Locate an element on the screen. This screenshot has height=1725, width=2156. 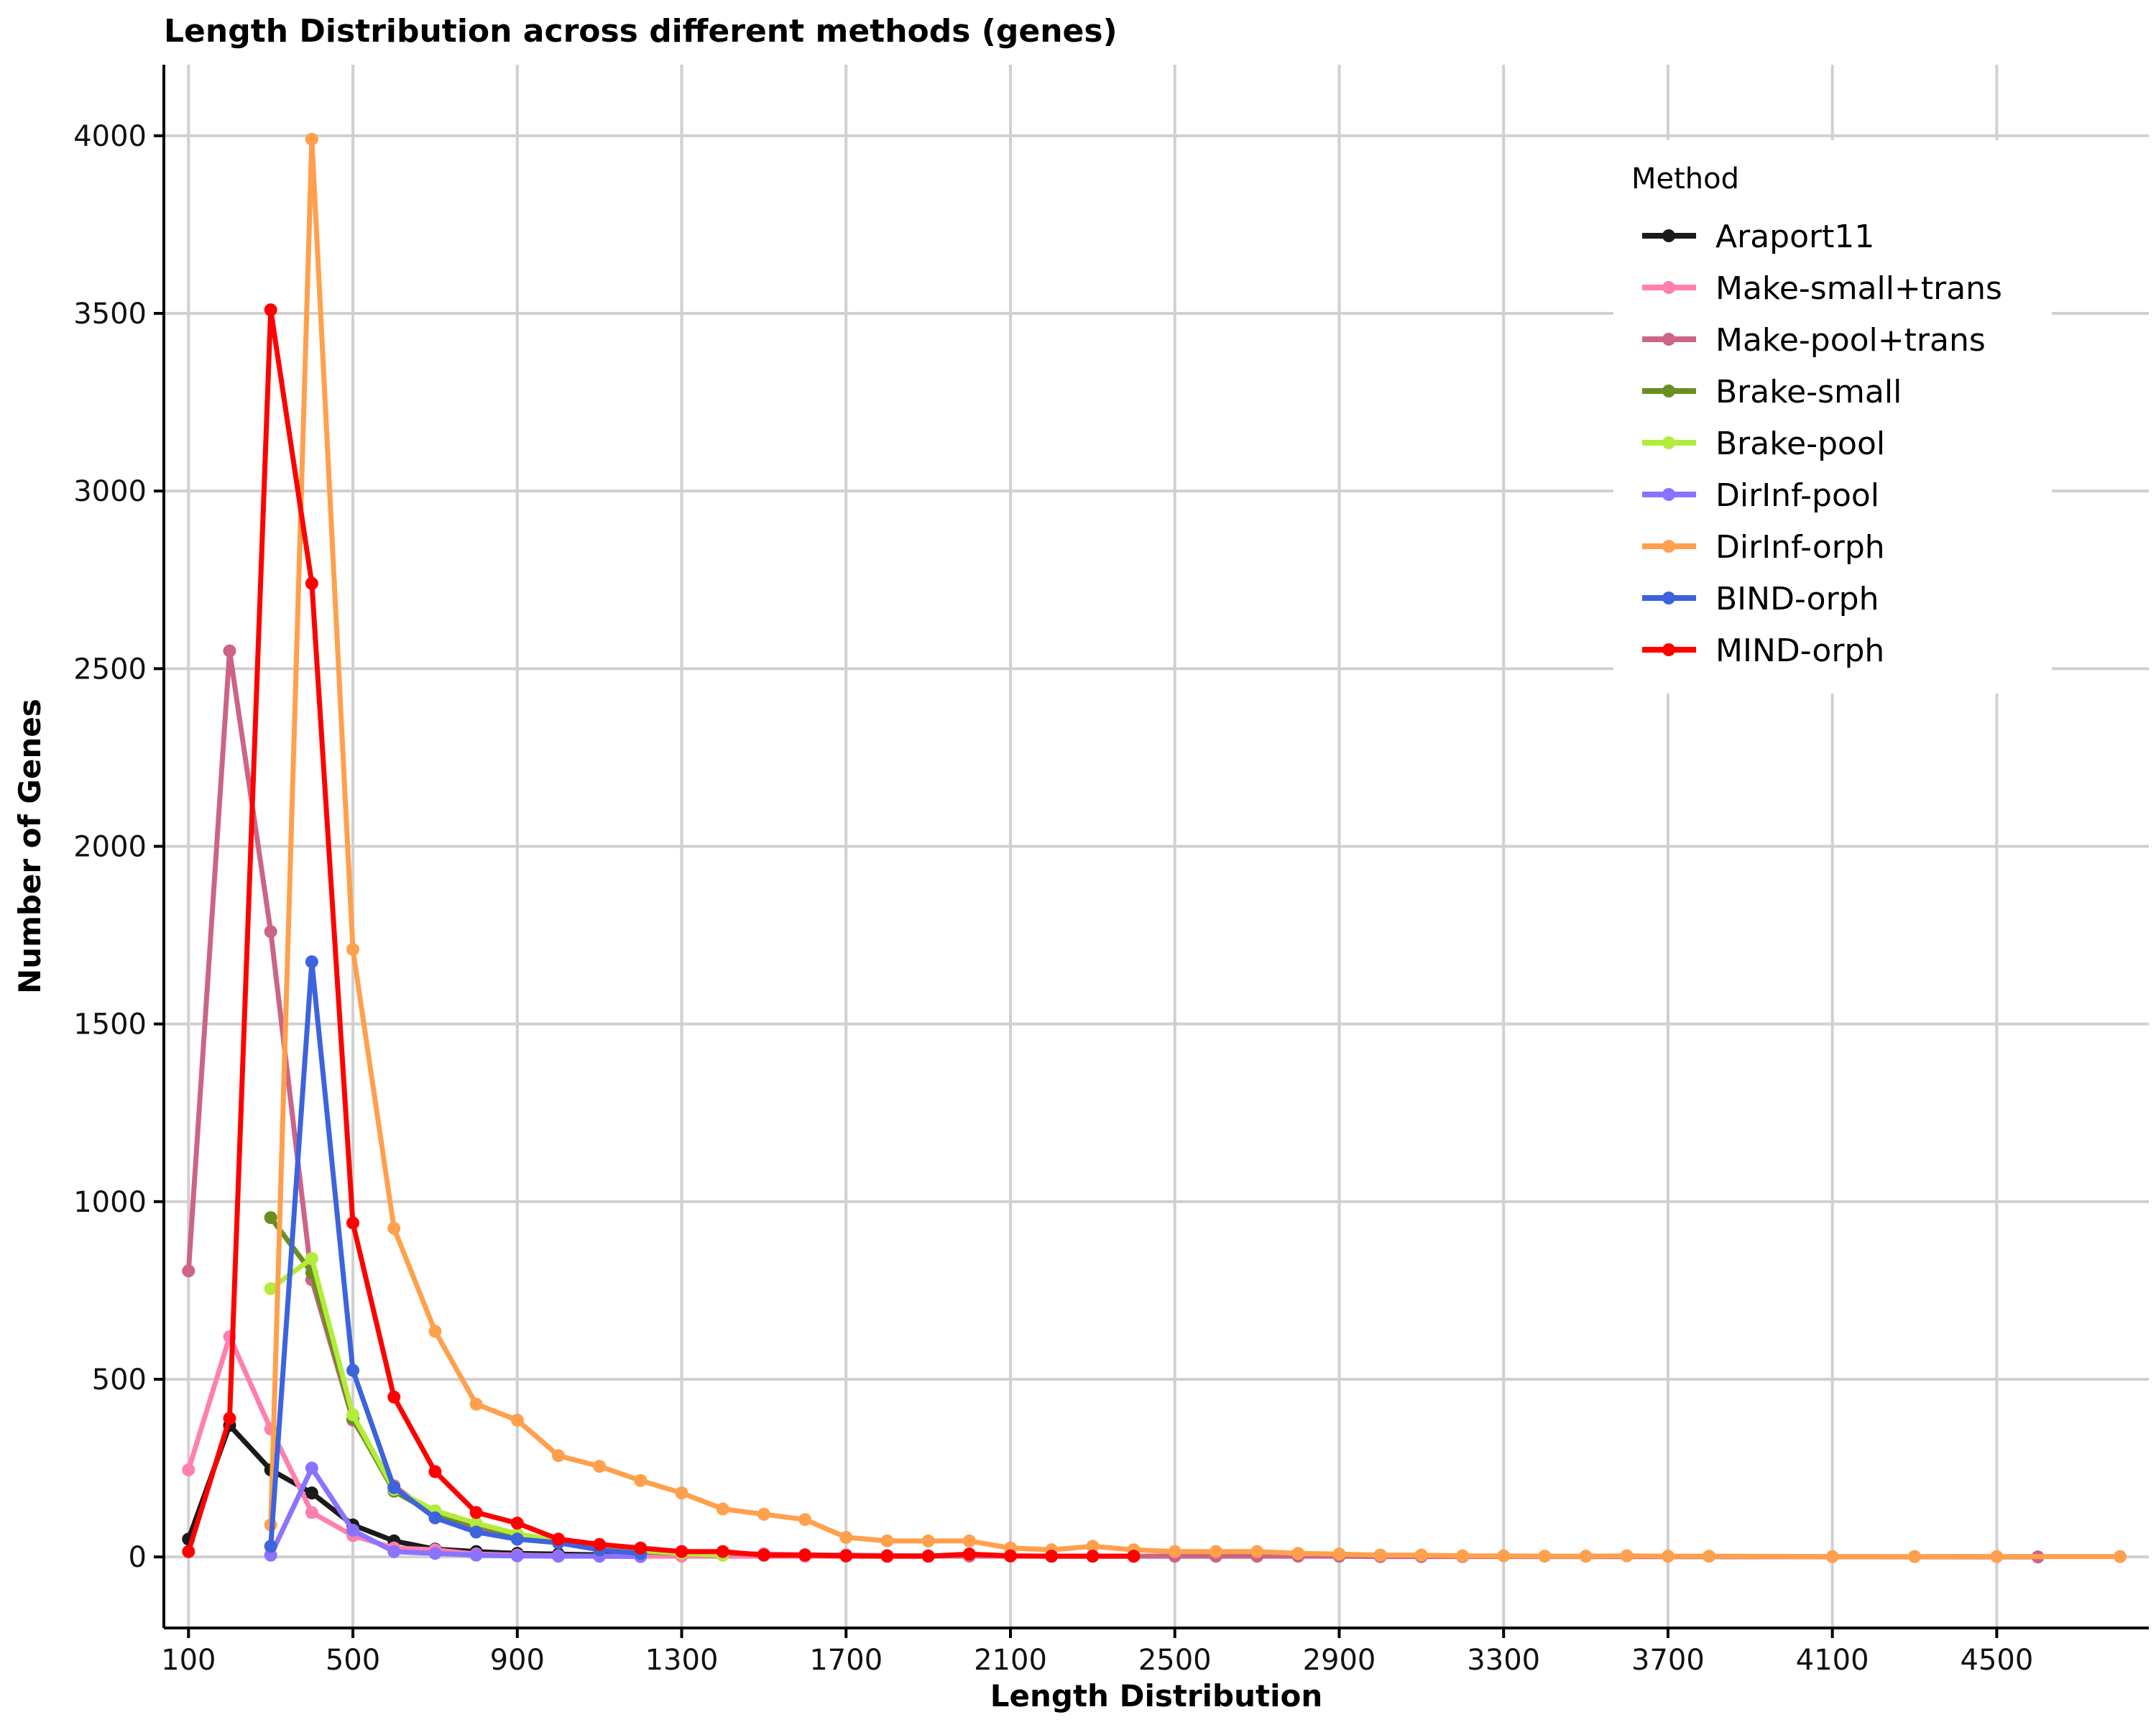
series-dirinf-pool is located at coordinates (456, 1512).